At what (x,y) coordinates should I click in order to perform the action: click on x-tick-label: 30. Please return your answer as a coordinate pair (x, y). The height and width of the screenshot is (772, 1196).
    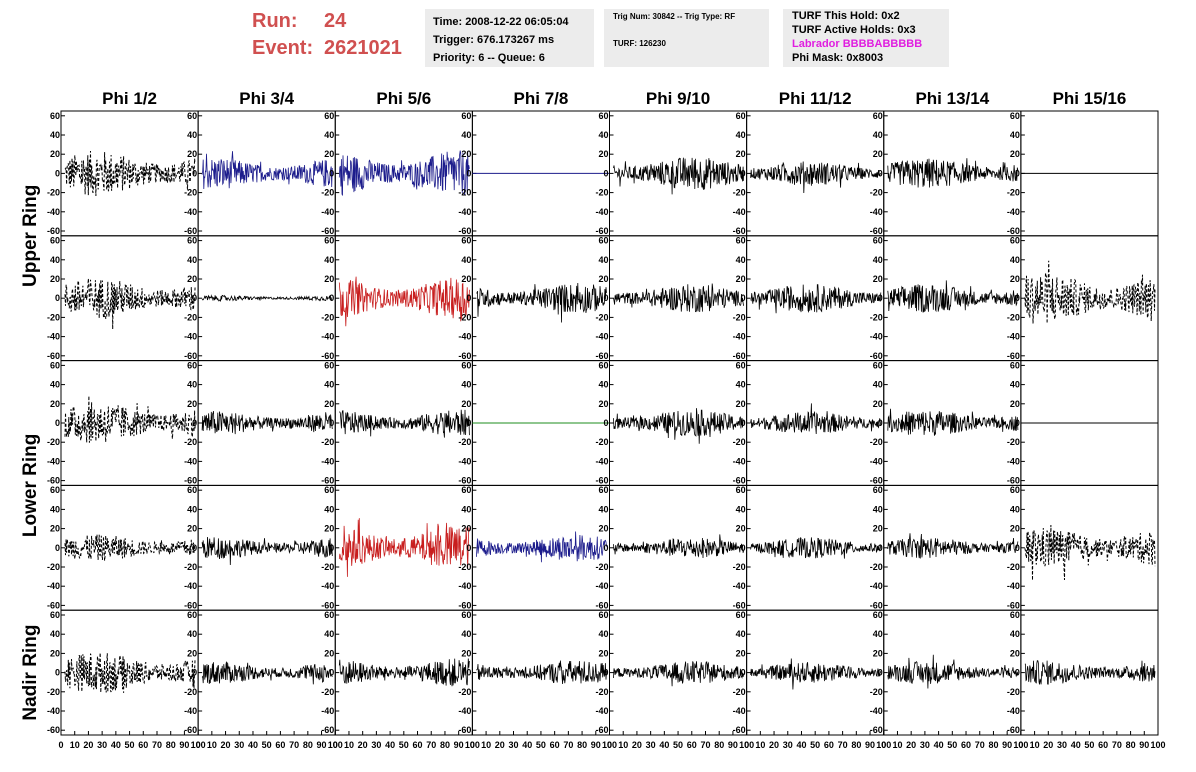
    Looking at the image, I should click on (651, 745).